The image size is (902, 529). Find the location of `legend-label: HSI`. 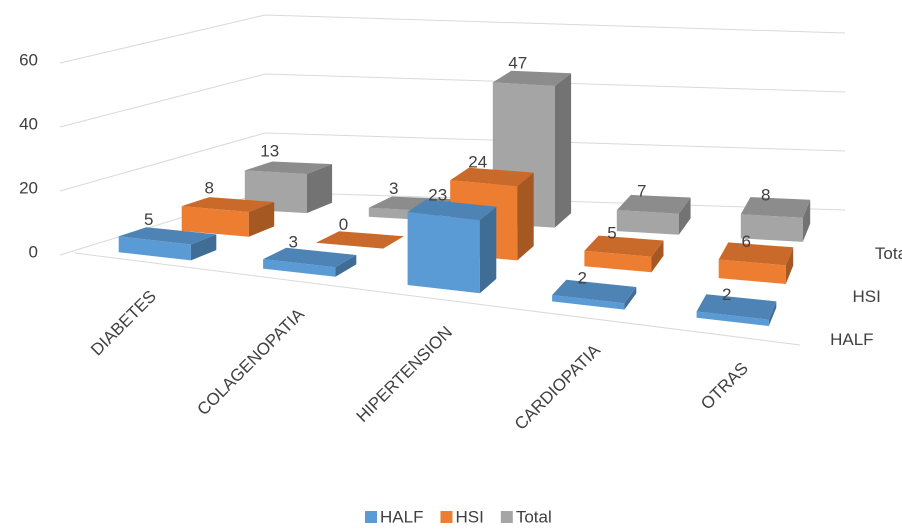

legend-label: HSI is located at coordinates (469, 516).